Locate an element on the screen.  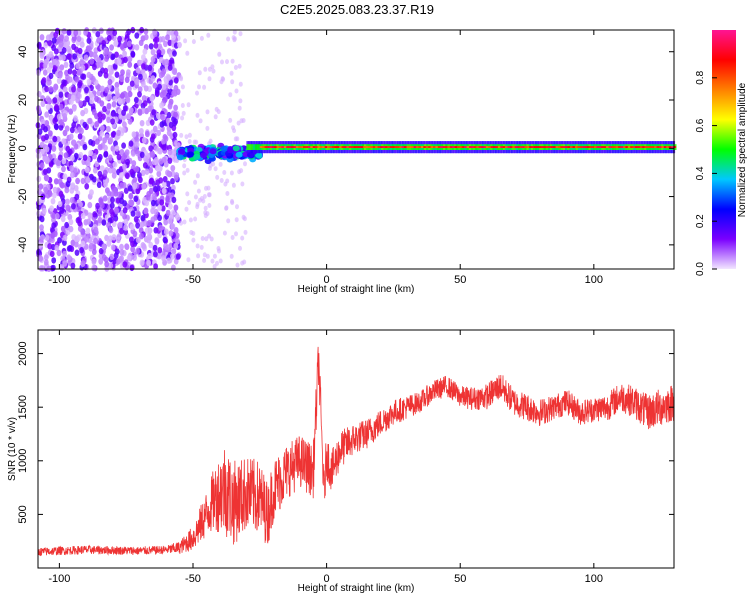
y-tick-label: 1000 is located at coordinates (23, 461).